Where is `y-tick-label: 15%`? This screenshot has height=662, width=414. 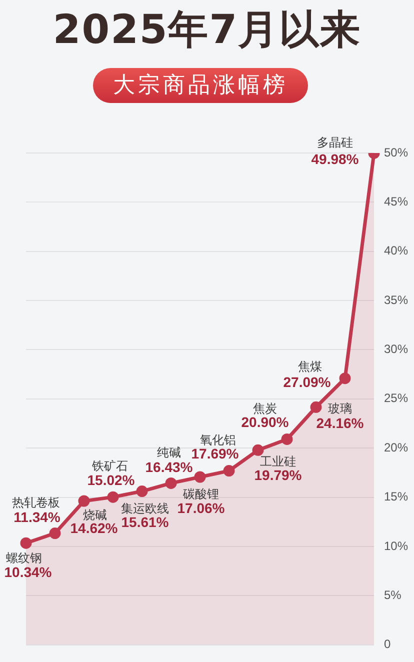
y-tick-label: 15% is located at coordinates (396, 497).